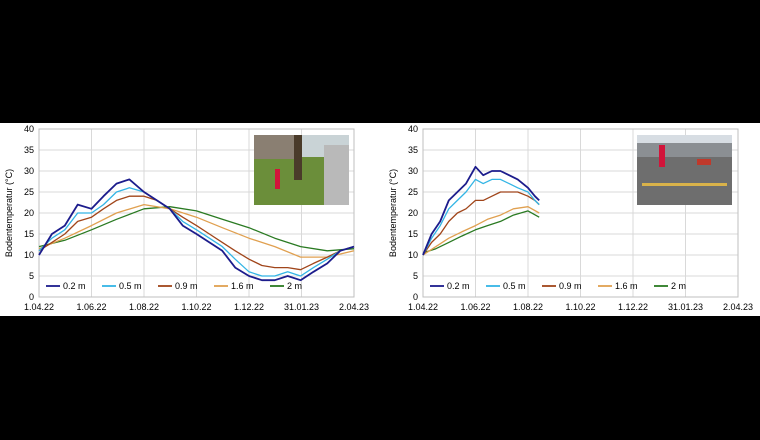 This screenshot has height=440, width=760. I want to click on road-site-photo, so click(684, 170).